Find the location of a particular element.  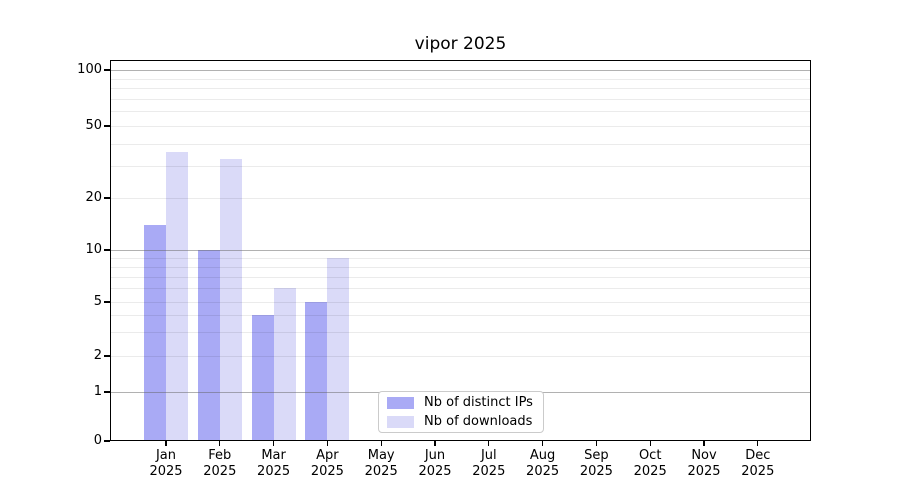

x-tick-label: Apr 2025 is located at coordinates (327, 463).